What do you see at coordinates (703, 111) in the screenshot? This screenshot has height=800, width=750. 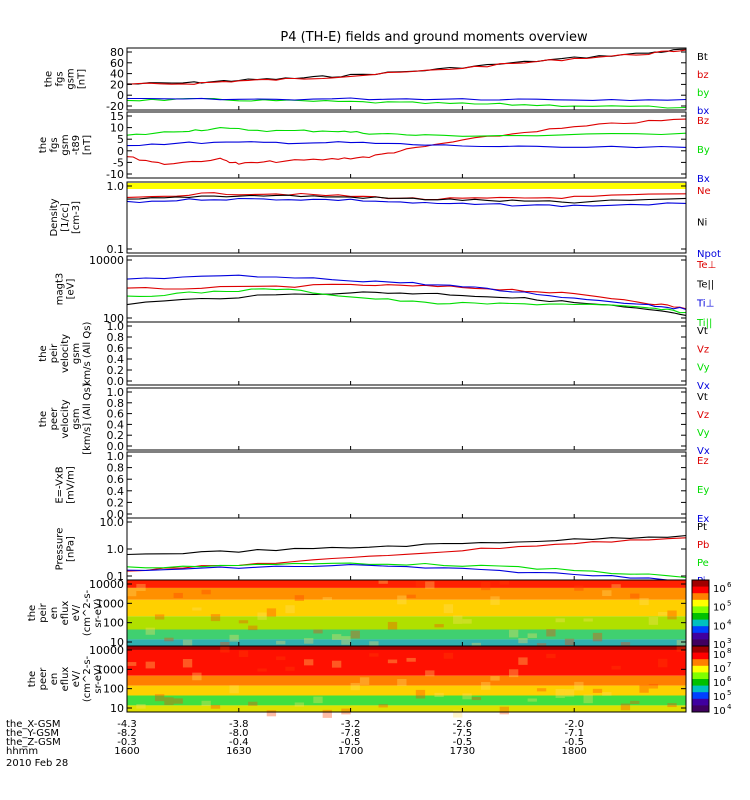 I see `legend-entry: bx` at bounding box center [703, 111].